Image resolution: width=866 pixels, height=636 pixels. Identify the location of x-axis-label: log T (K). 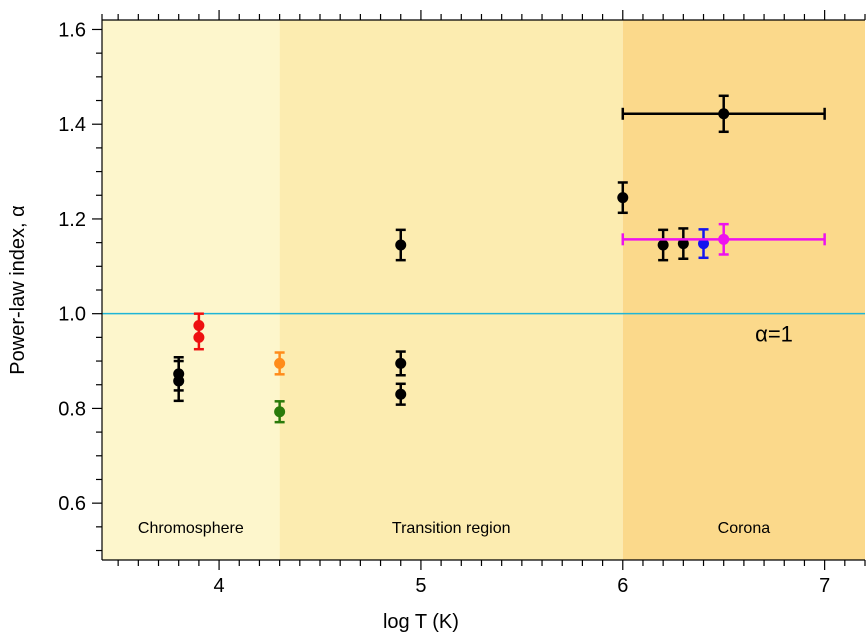
(421, 622).